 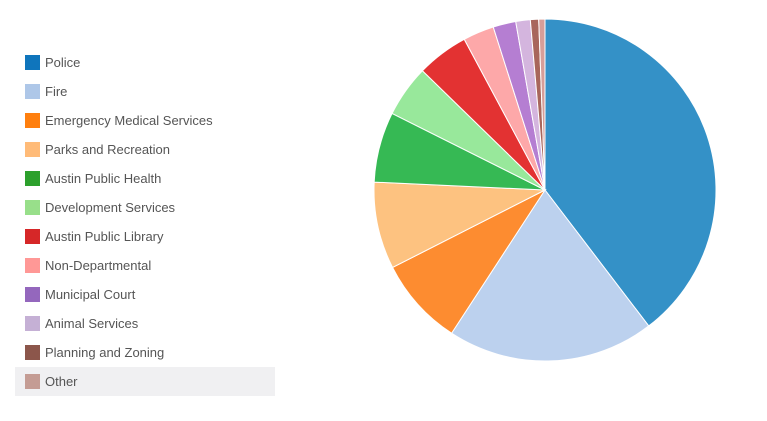 What do you see at coordinates (105, 352) in the screenshot?
I see `legend-label: Planning and Zoning` at bounding box center [105, 352].